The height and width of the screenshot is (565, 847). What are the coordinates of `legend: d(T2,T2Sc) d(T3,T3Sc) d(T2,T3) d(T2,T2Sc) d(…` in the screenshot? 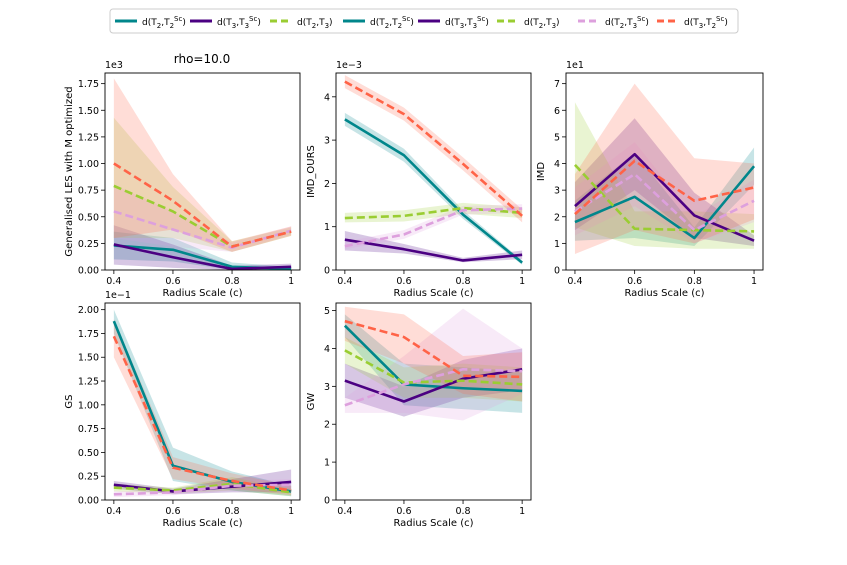 It's located at (424, 21).